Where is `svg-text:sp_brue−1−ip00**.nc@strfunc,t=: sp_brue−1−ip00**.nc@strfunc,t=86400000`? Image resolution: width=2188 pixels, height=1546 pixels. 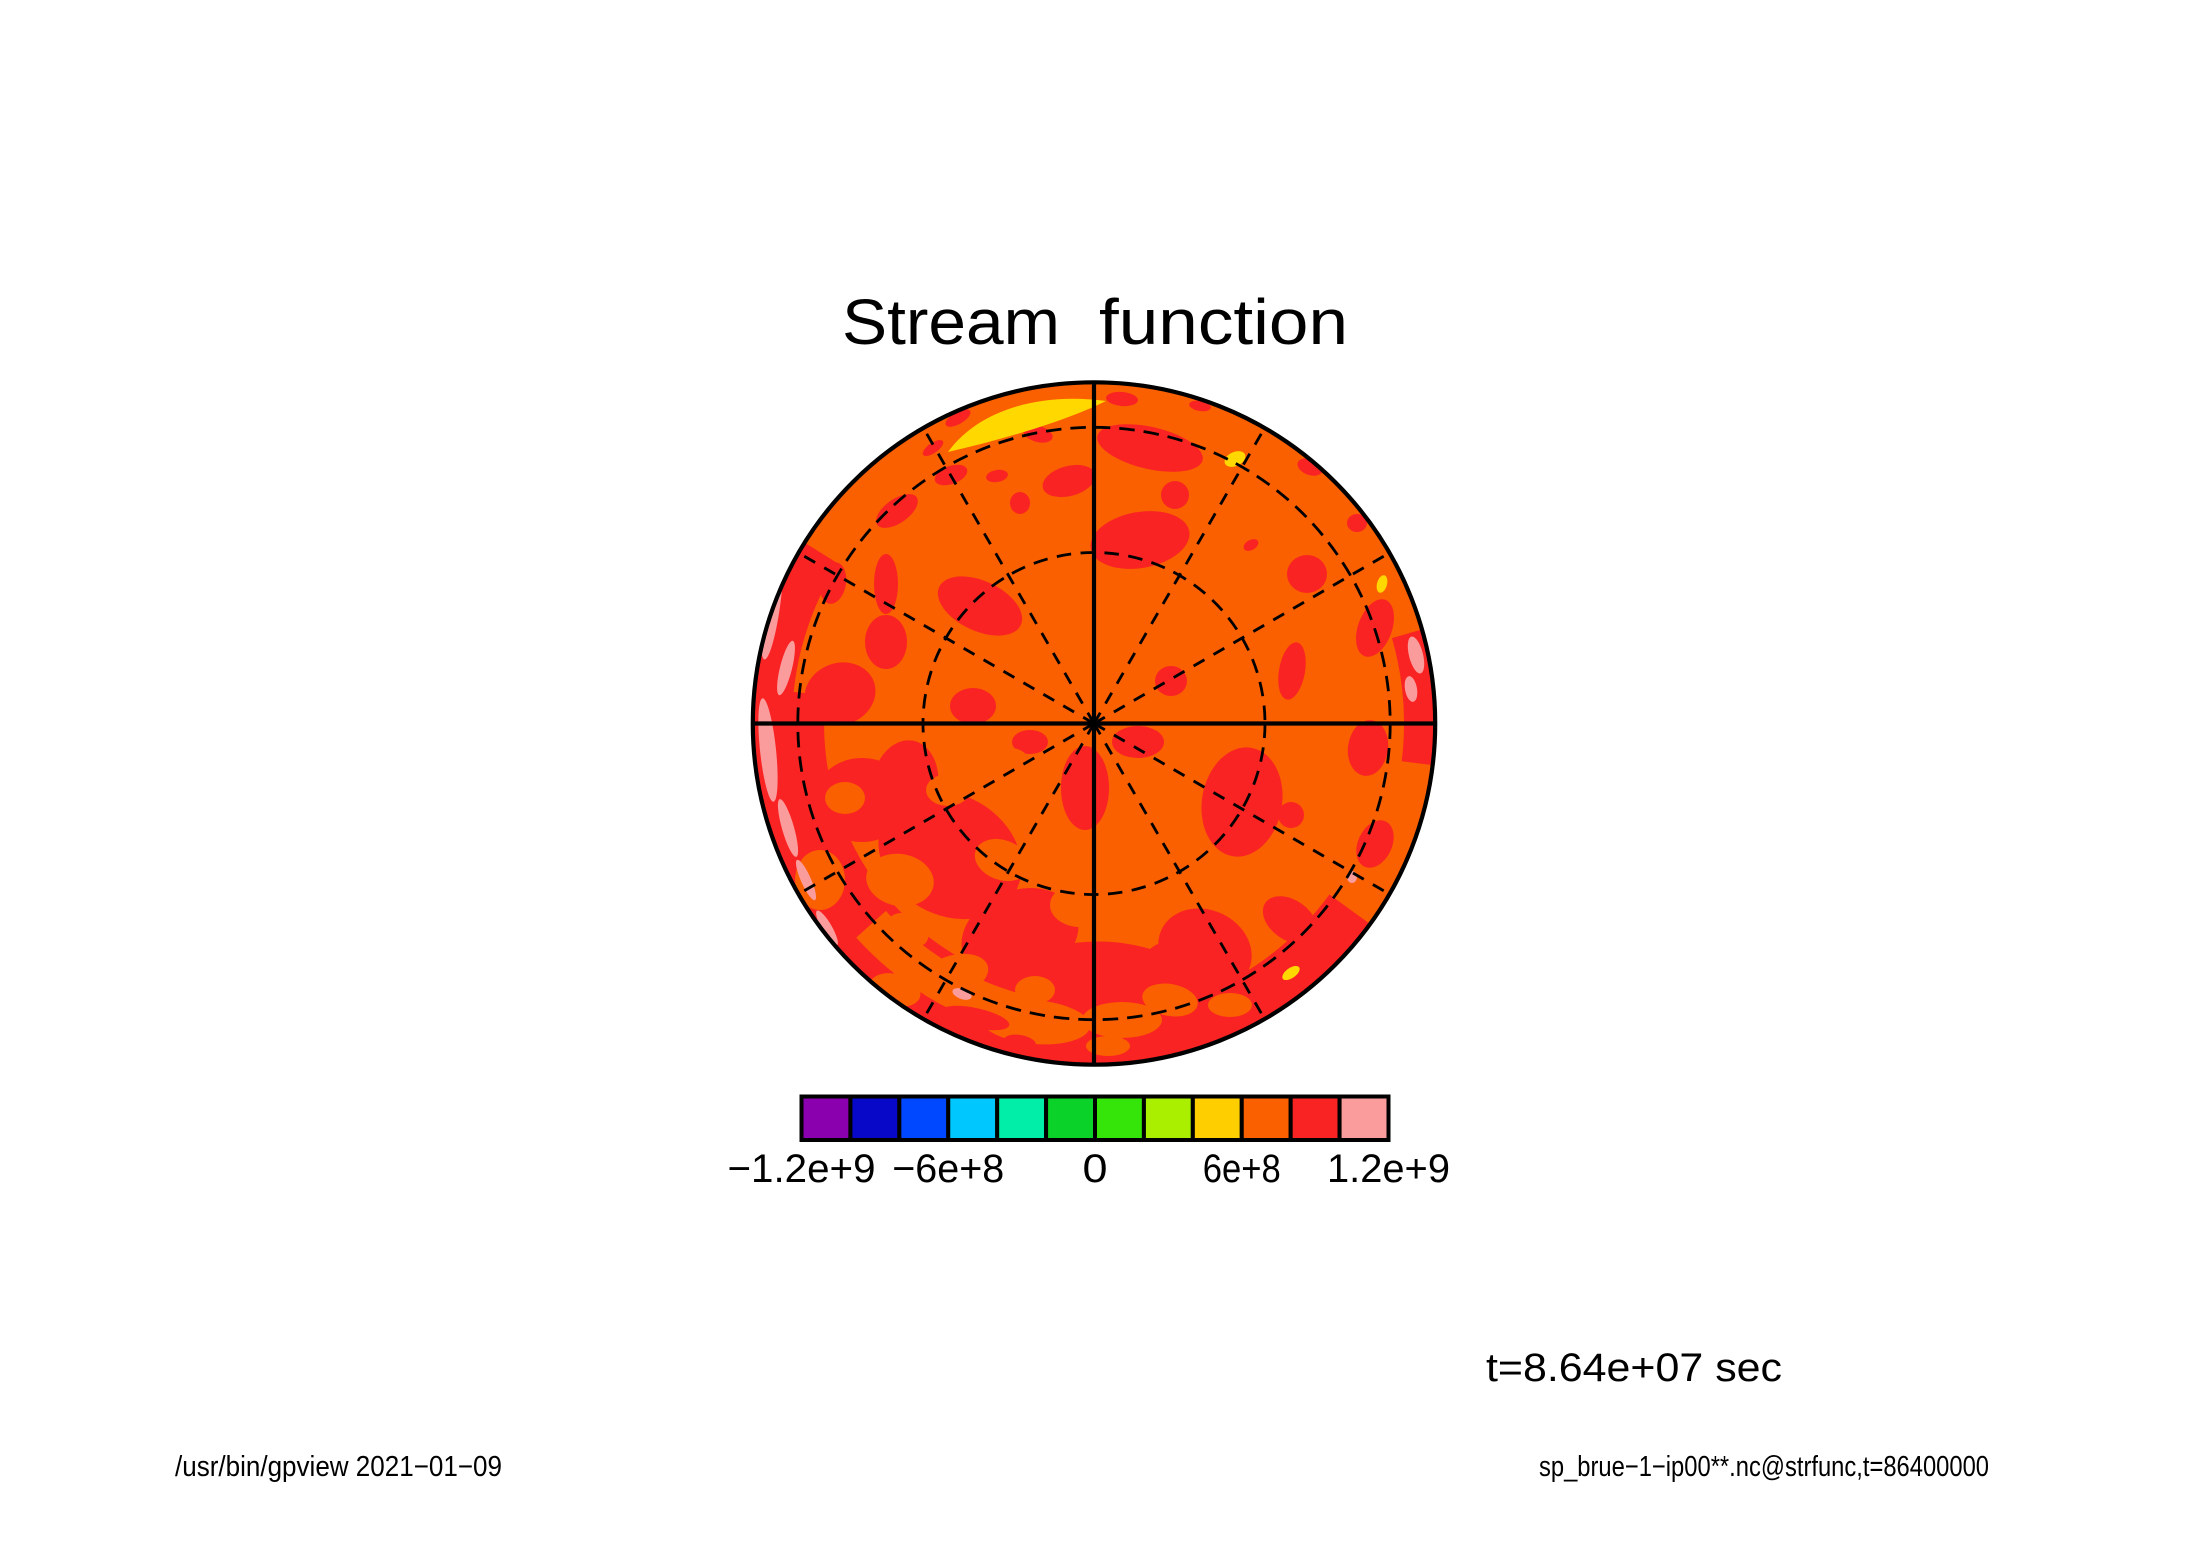
svg-text:sp_brue−1−ip00**.nc@strfunc,t=: sp_brue−1−ip00**.nc@strfunc,t=86400000 is located at coordinates (1764, 1467).